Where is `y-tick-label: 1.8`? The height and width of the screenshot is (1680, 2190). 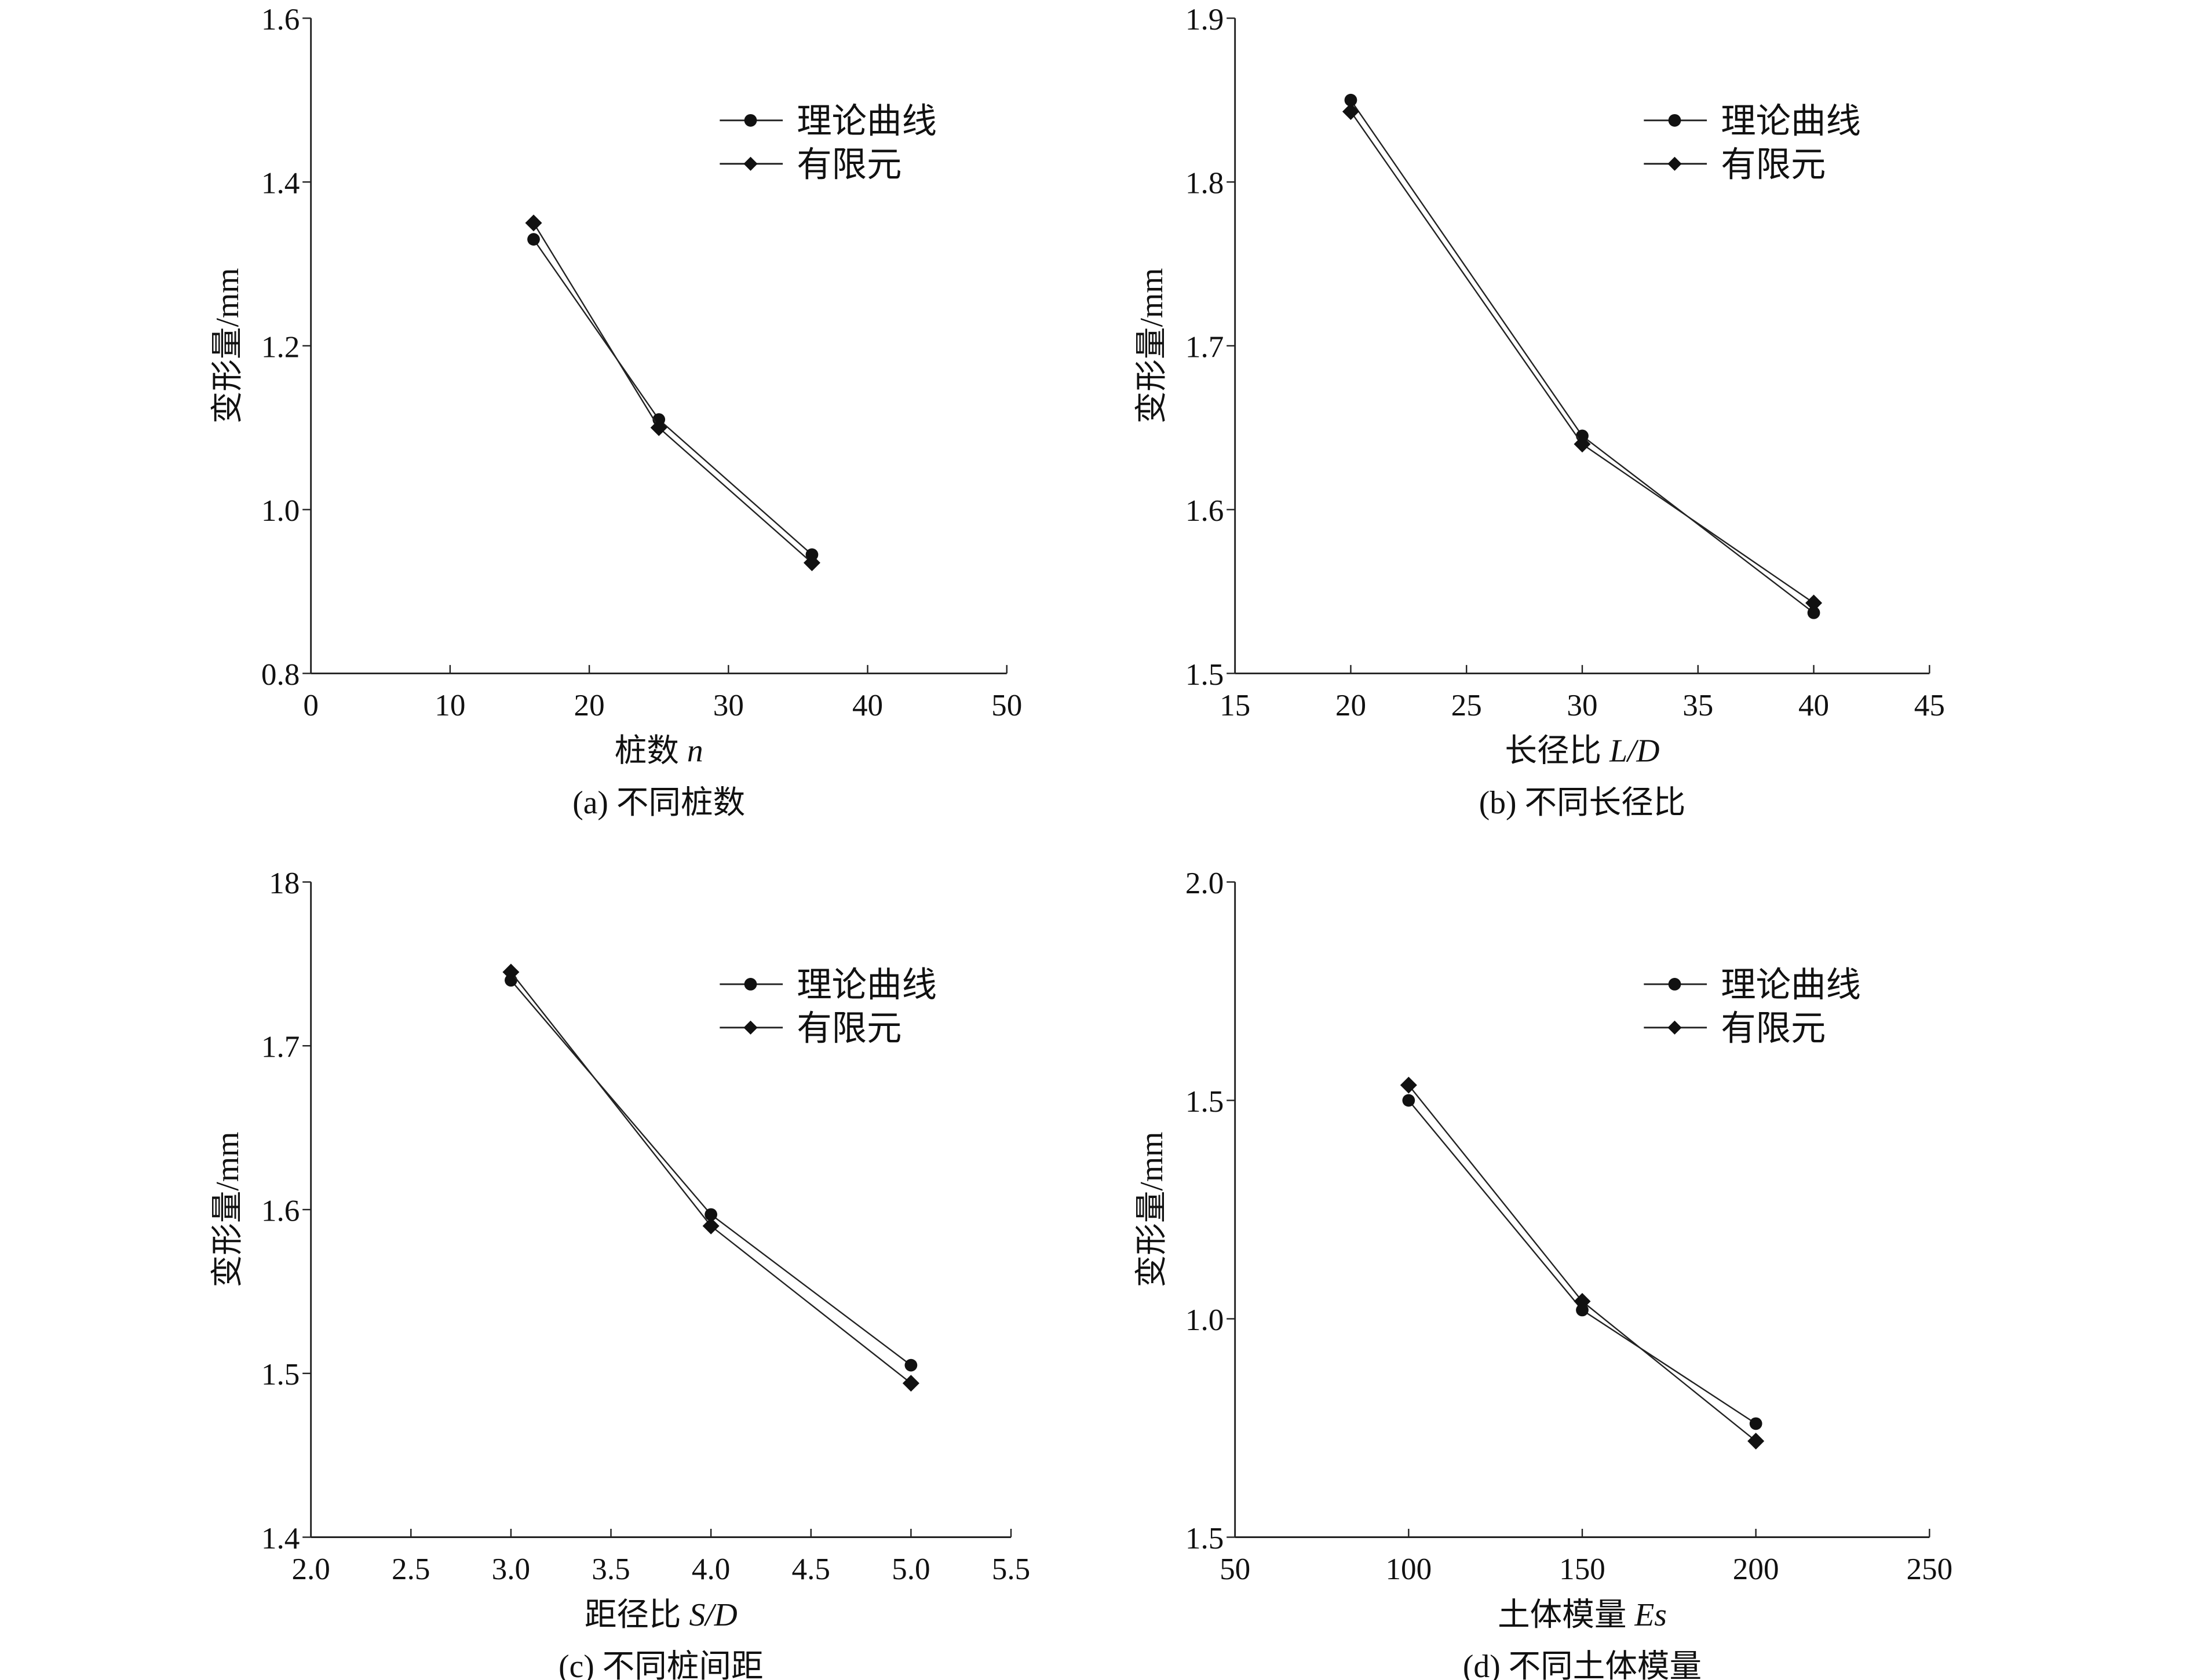 y-tick-label: 1.8 is located at coordinates (1204, 184).